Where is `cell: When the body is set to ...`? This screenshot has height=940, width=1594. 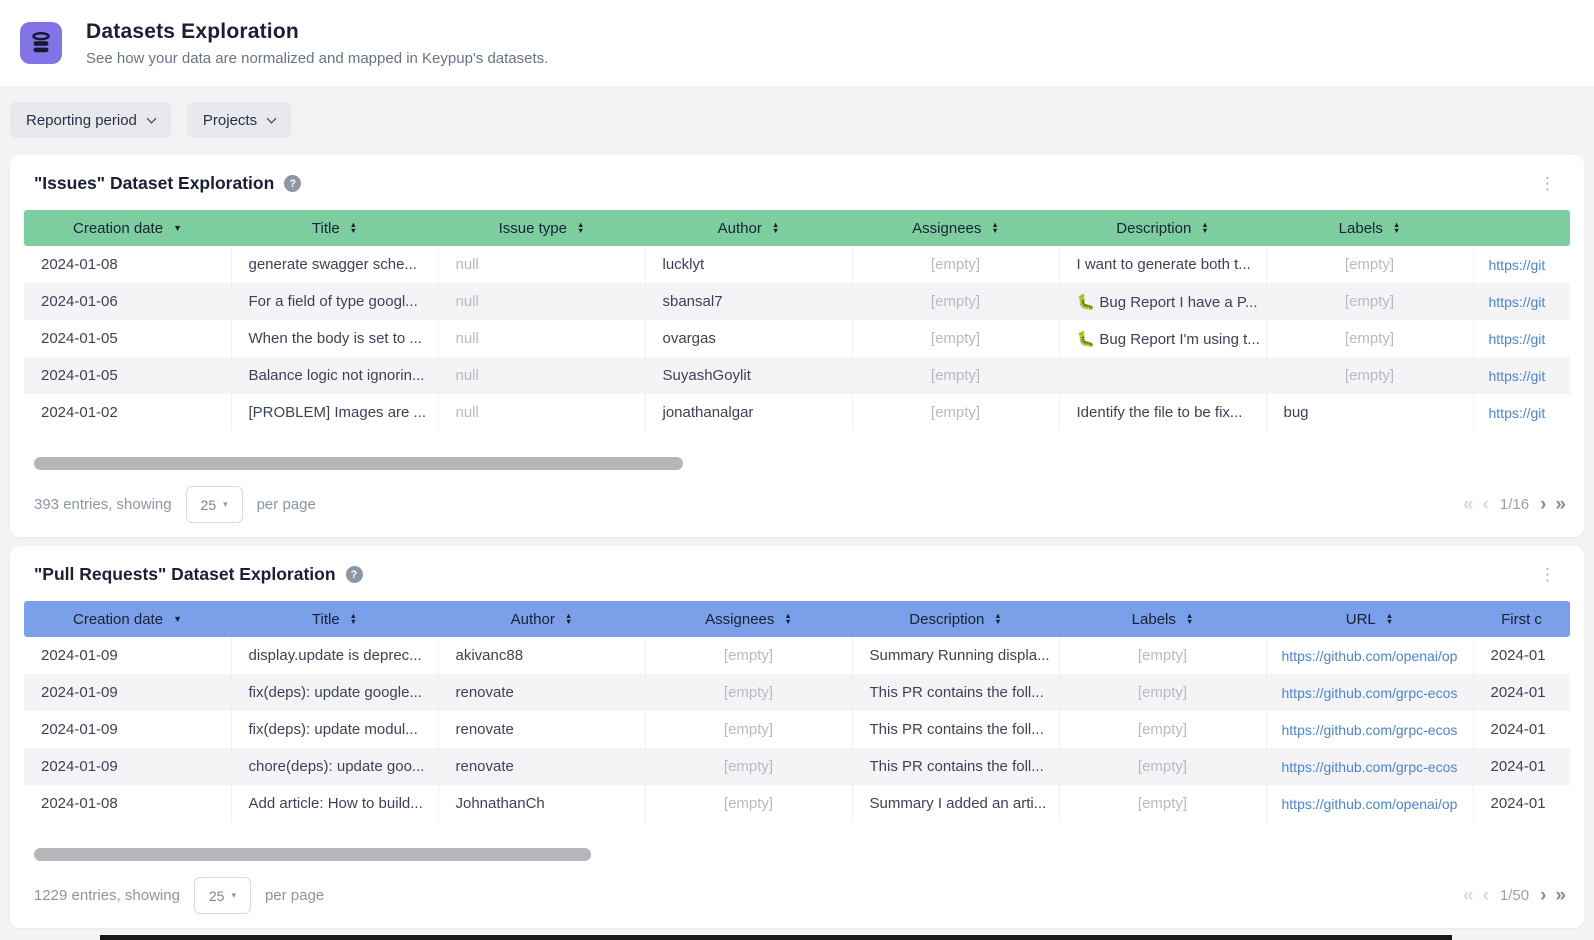
cell: When the body is set to ... is located at coordinates (335, 338).